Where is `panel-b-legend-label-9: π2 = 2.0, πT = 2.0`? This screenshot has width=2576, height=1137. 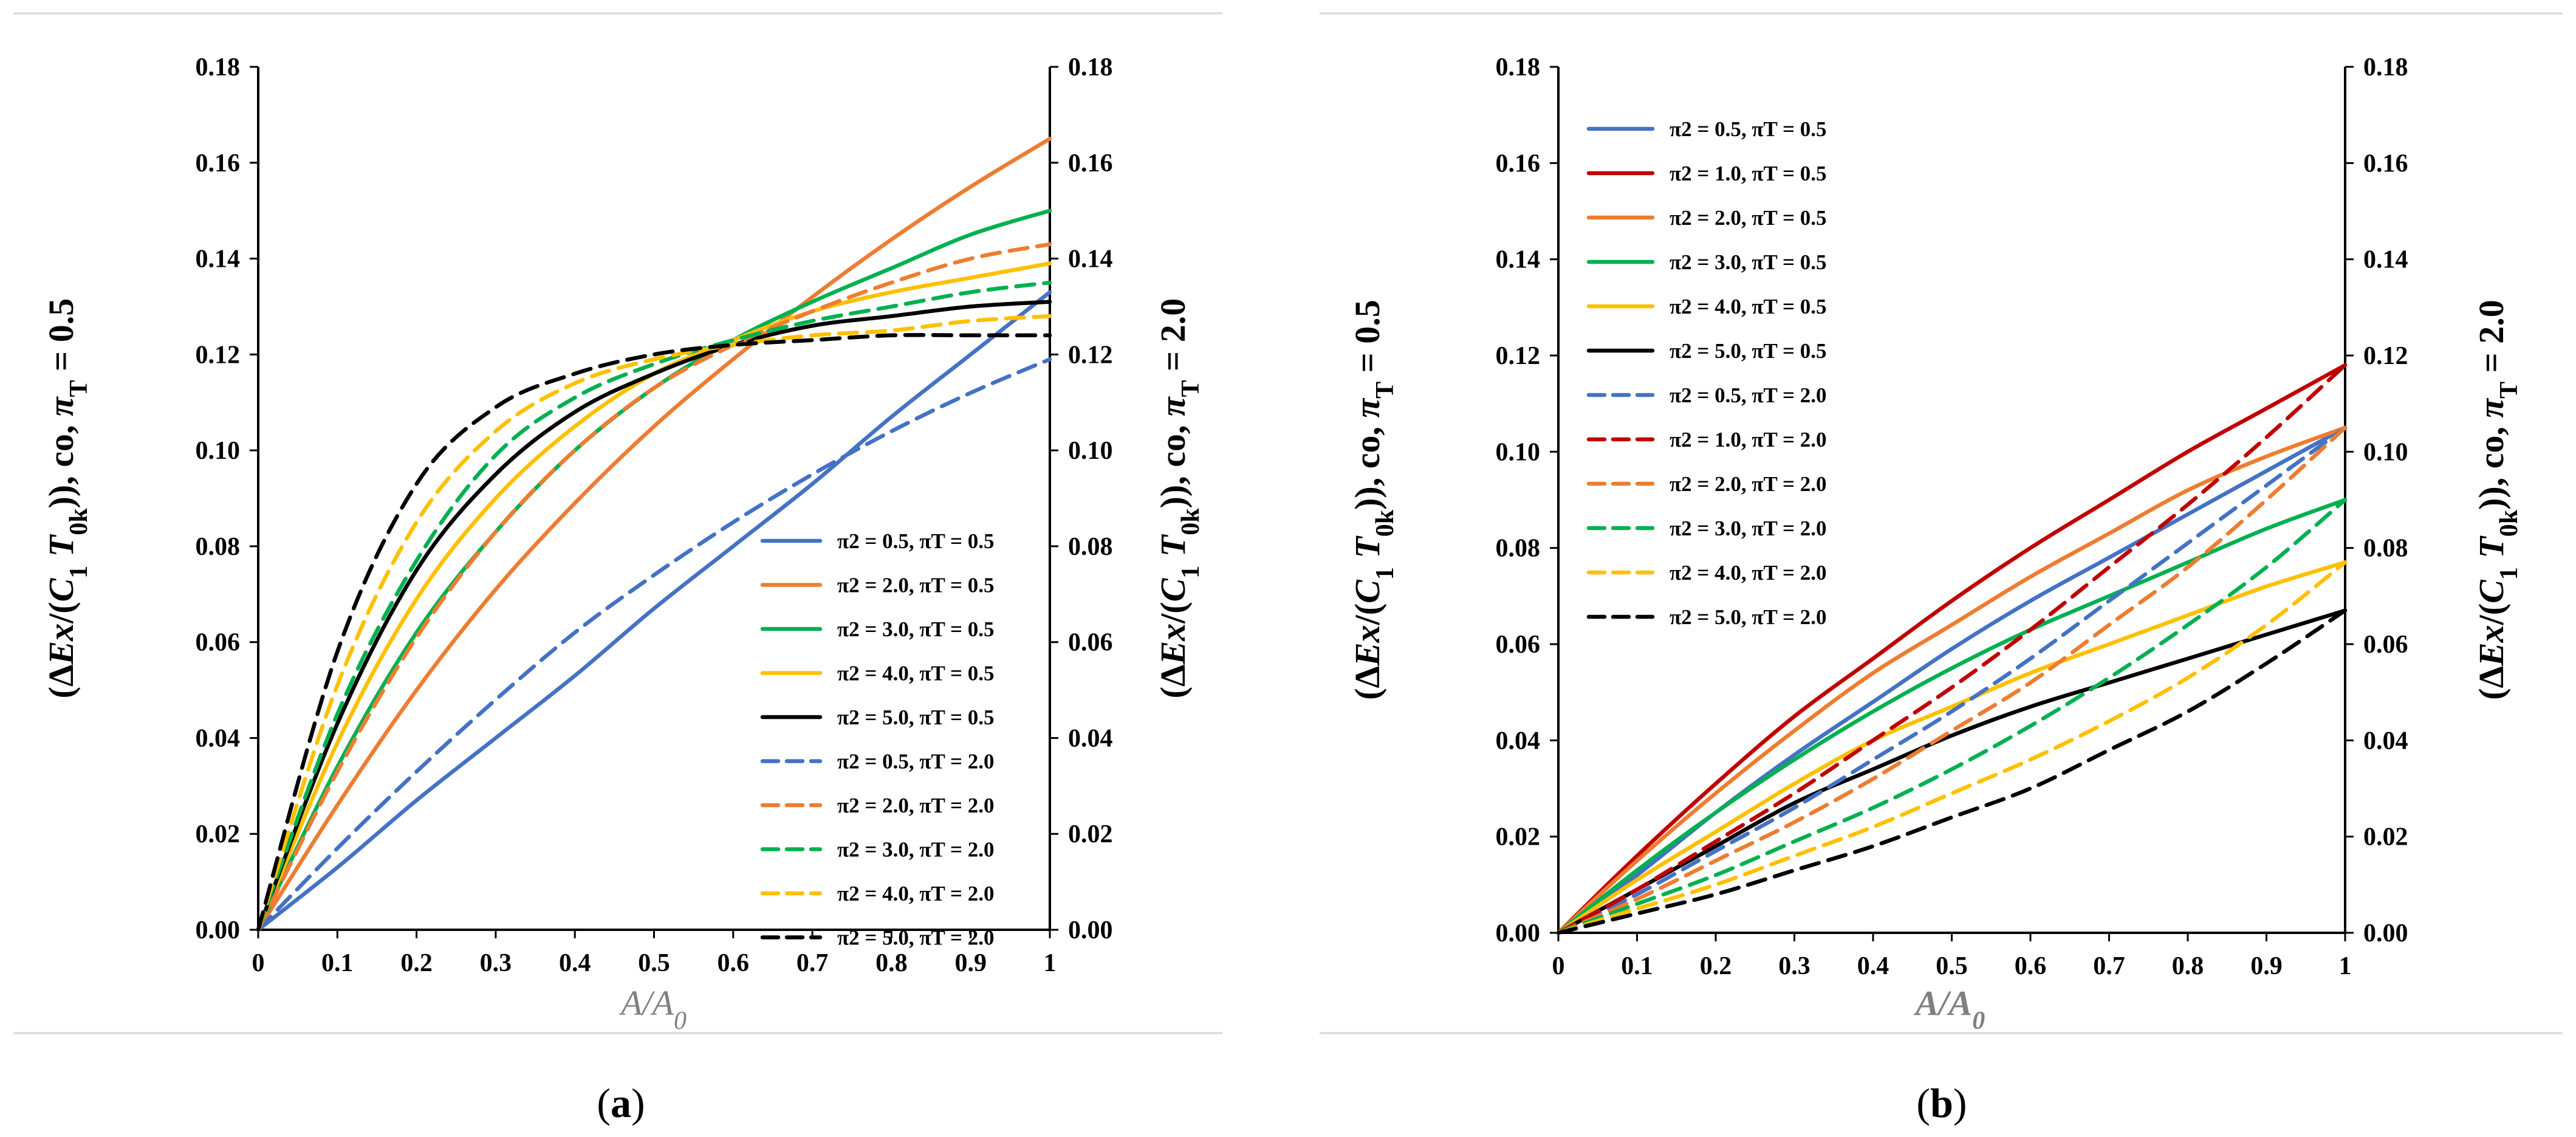 panel-b-legend-label-9: π2 = 2.0, πT = 2.0 is located at coordinates (1748, 484).